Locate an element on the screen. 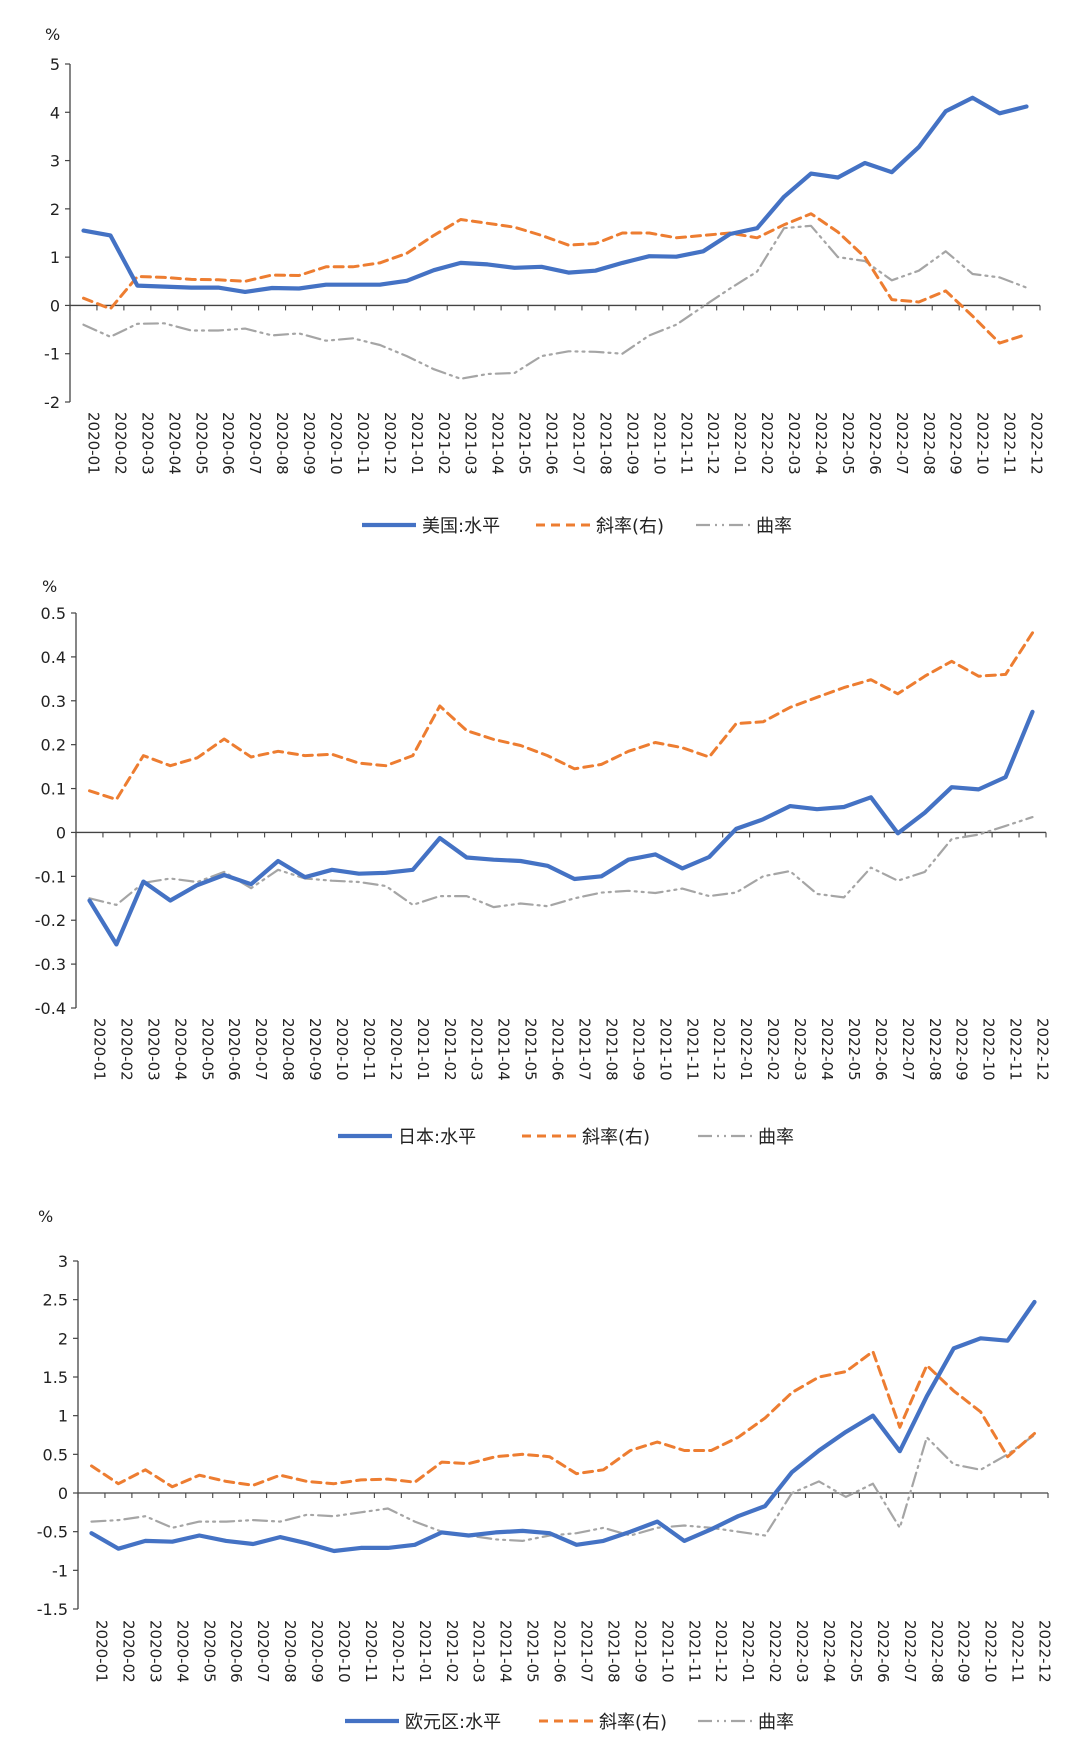 This screenshot has width=1077, height=1744. y-tick-label: 1.5 is located at coordinates (55, 1377).